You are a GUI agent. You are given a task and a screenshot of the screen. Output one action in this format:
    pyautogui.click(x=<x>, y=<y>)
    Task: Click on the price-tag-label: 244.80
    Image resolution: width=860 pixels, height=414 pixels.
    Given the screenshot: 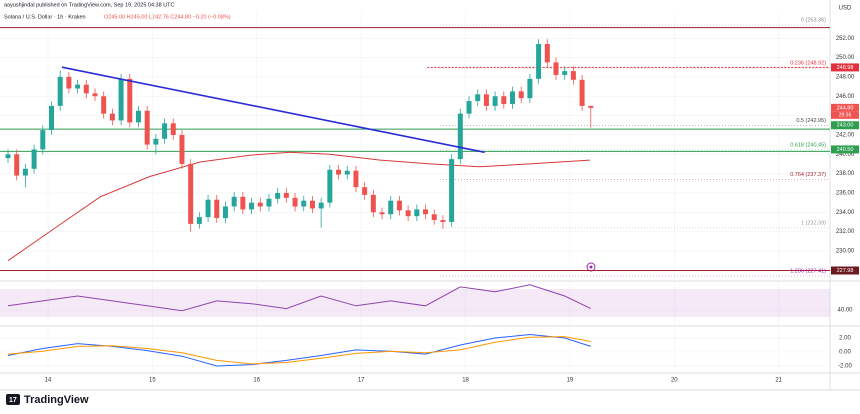 What is the action you would take?
    pyautogui.click(x=845, y=108)
    